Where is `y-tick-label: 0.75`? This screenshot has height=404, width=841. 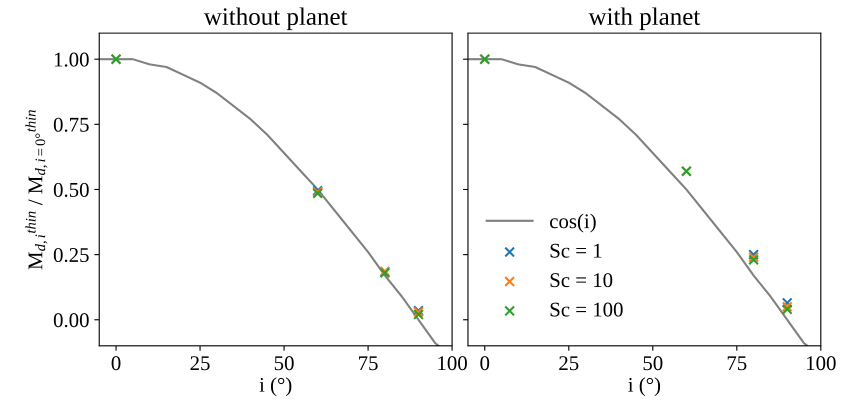 y-tick-label: 0.75 is located at coordinates (71, 125).